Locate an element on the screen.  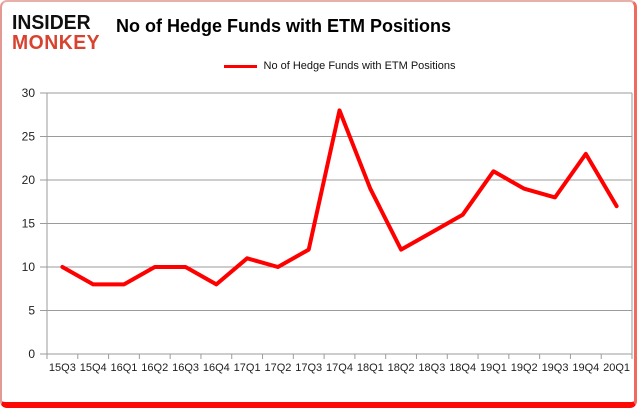
x-tick-label: 17Q4 is located at coordinates (339, 368).